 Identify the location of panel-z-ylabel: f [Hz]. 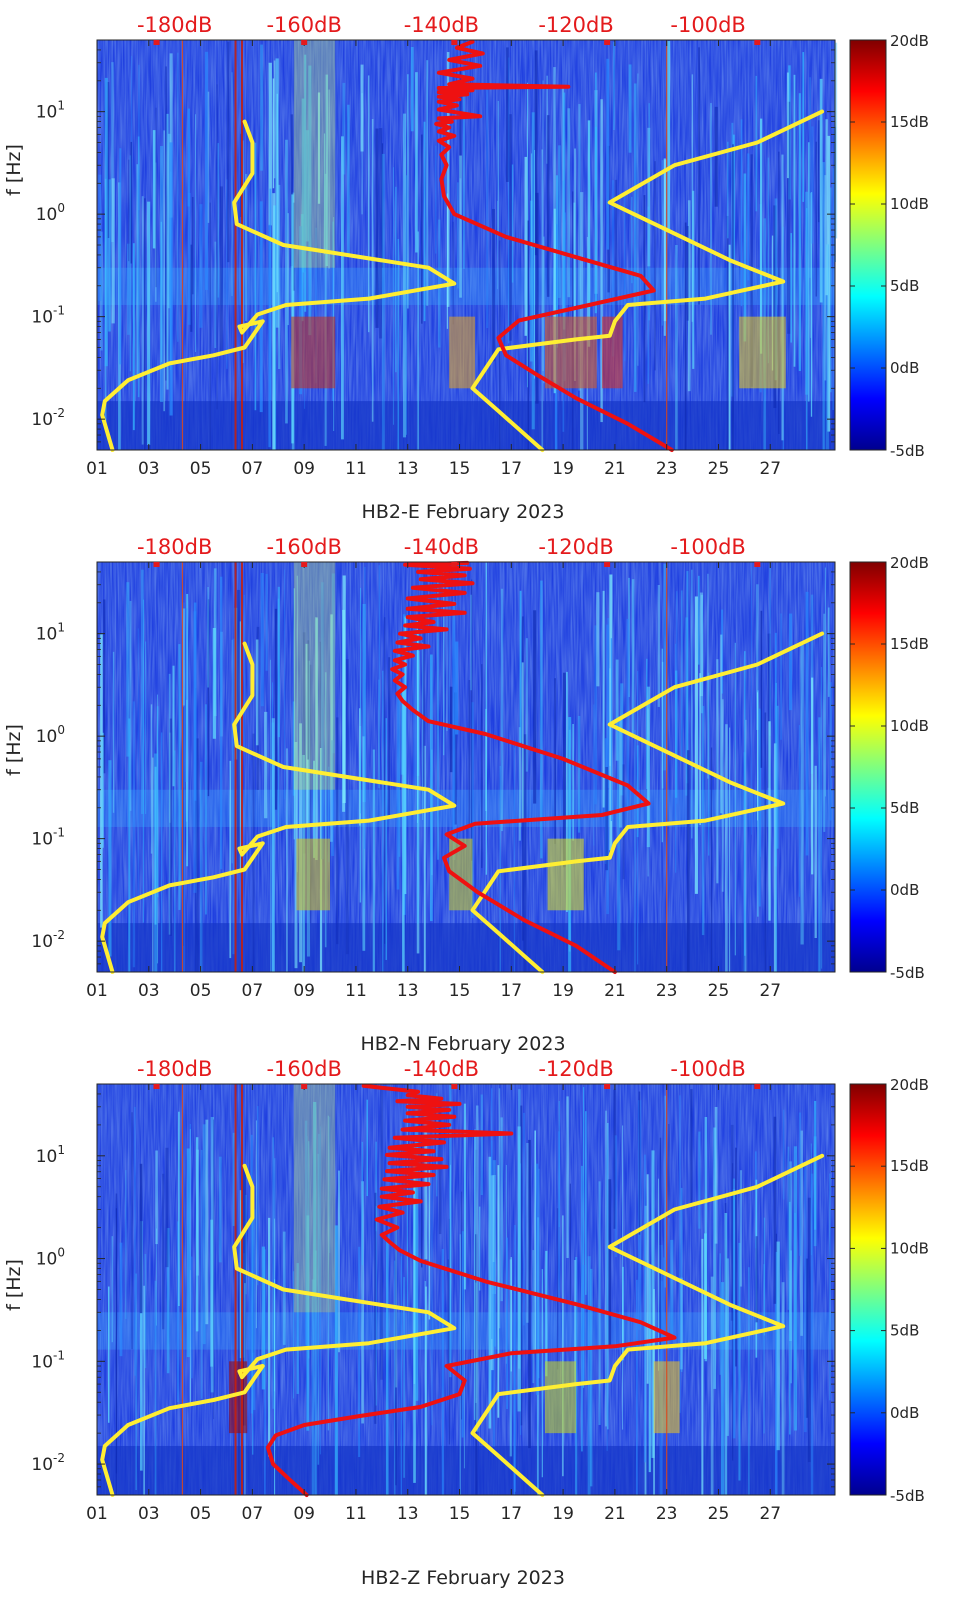
(14, 1285).